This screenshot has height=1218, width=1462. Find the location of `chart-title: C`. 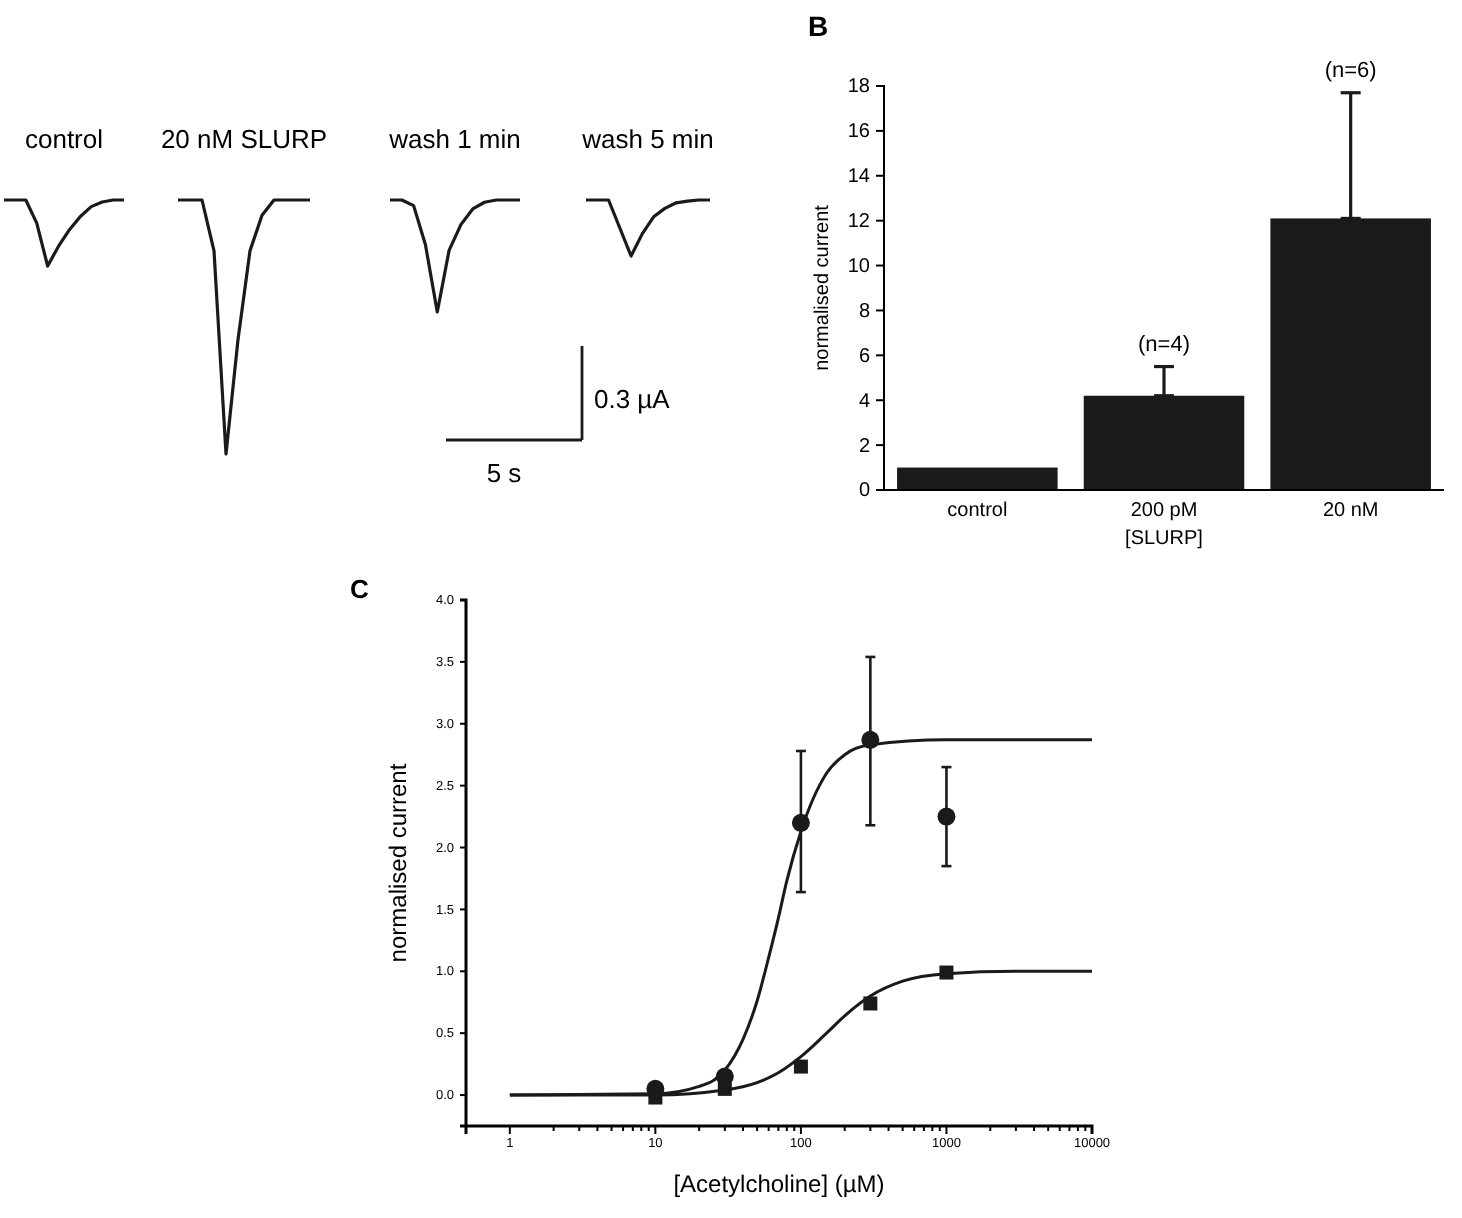

chart-title: C is located at coordinates (360, 589).